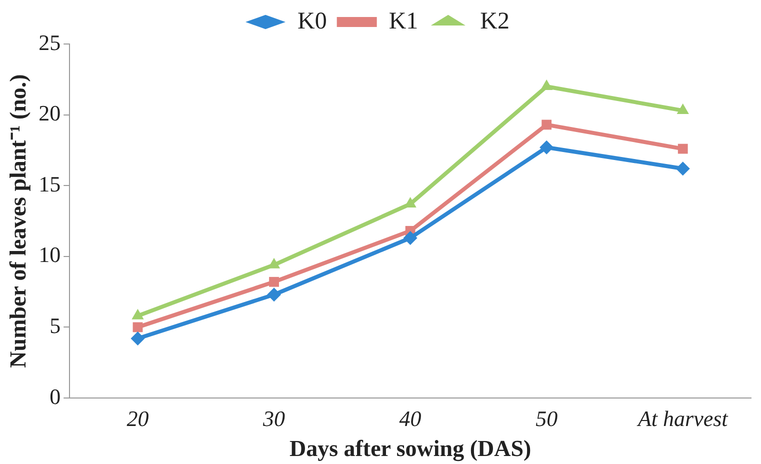  Describe the element at coordinates (49, 255) in the screenshot. I see `y-tick-label: 10` at that location.